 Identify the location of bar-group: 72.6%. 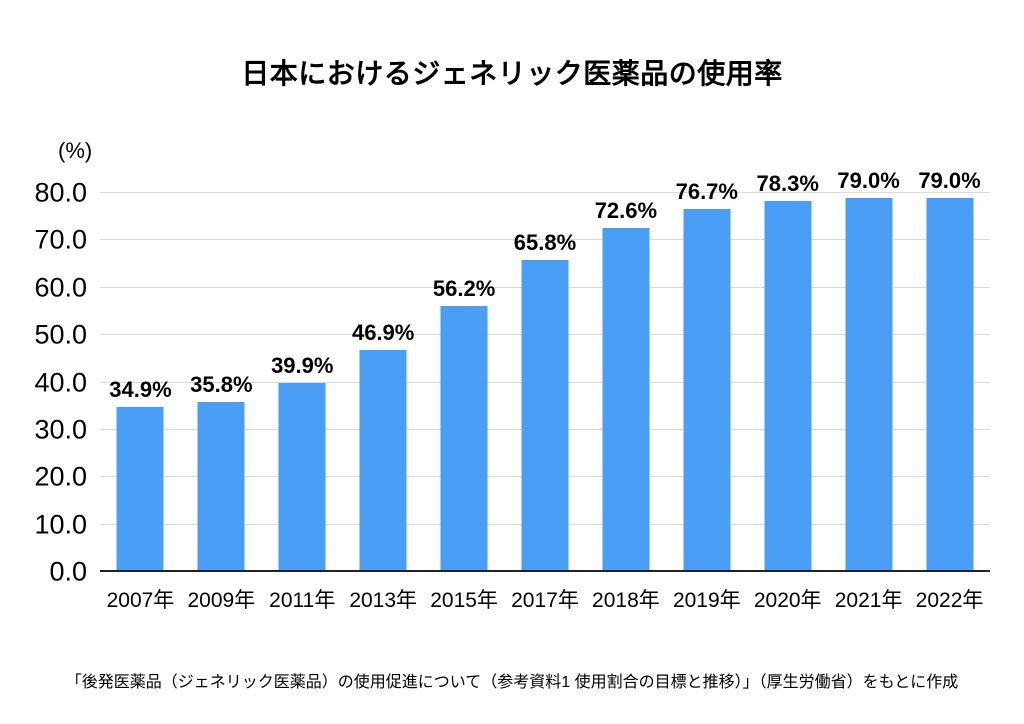
(625, 382).